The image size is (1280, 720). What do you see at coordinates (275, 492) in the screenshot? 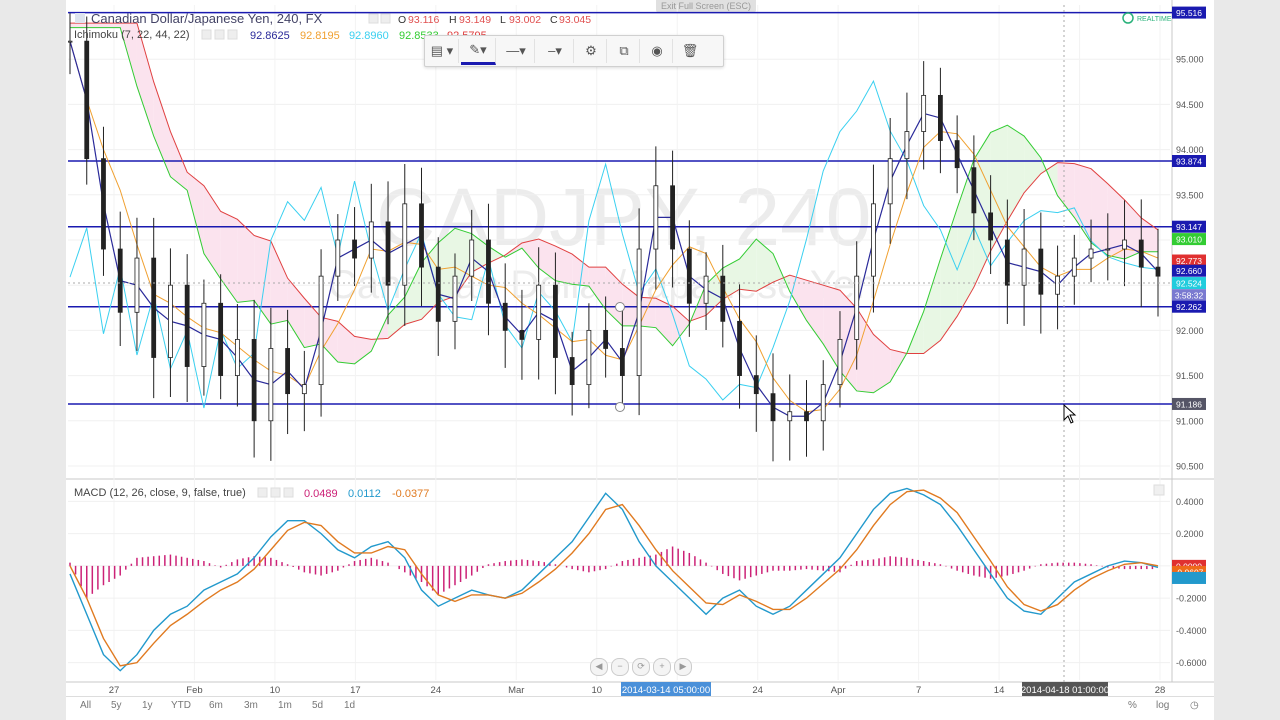
I see `macd-visibility-icon` at bounding box center [275, 492].